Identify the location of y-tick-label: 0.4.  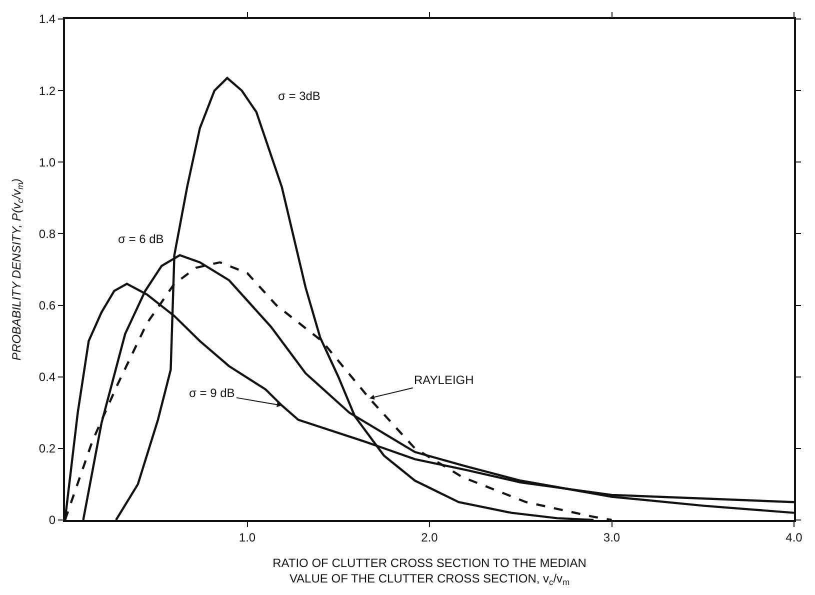
(47, 377).